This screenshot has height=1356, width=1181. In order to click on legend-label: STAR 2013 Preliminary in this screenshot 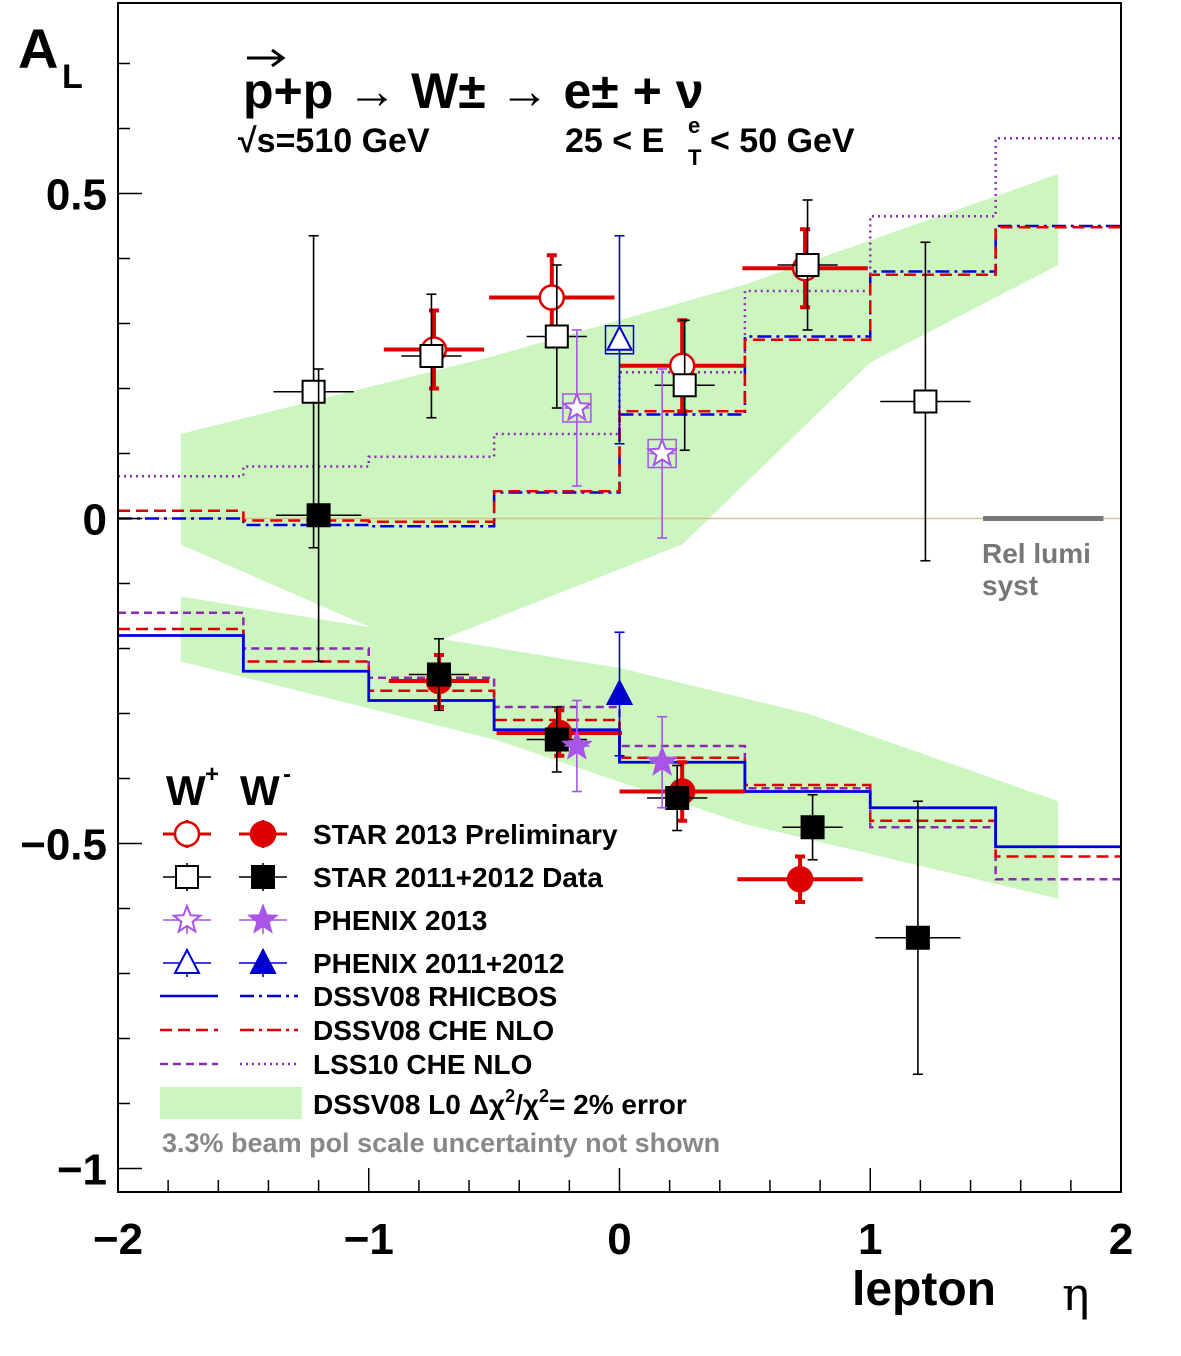, I will do `click(465, 834)`.